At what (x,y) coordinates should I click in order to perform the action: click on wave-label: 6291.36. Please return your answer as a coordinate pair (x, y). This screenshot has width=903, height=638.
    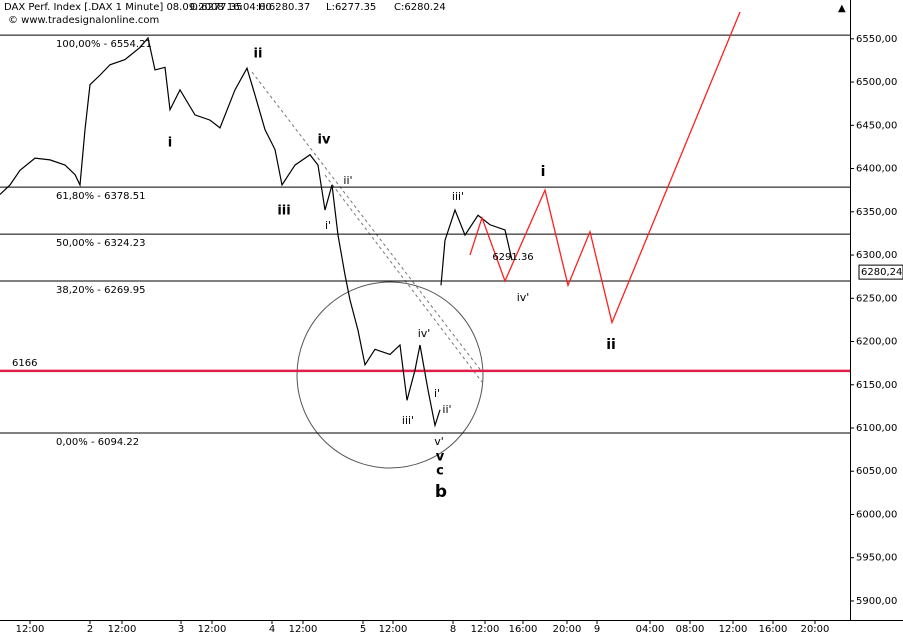
    Looking at the image, I should click on (512, 257).